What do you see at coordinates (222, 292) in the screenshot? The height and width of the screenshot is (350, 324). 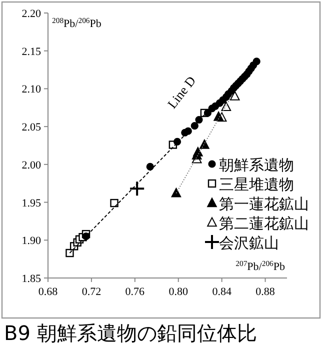 I see `x-tick-label: 0.84` at bounding box center [222, 292].